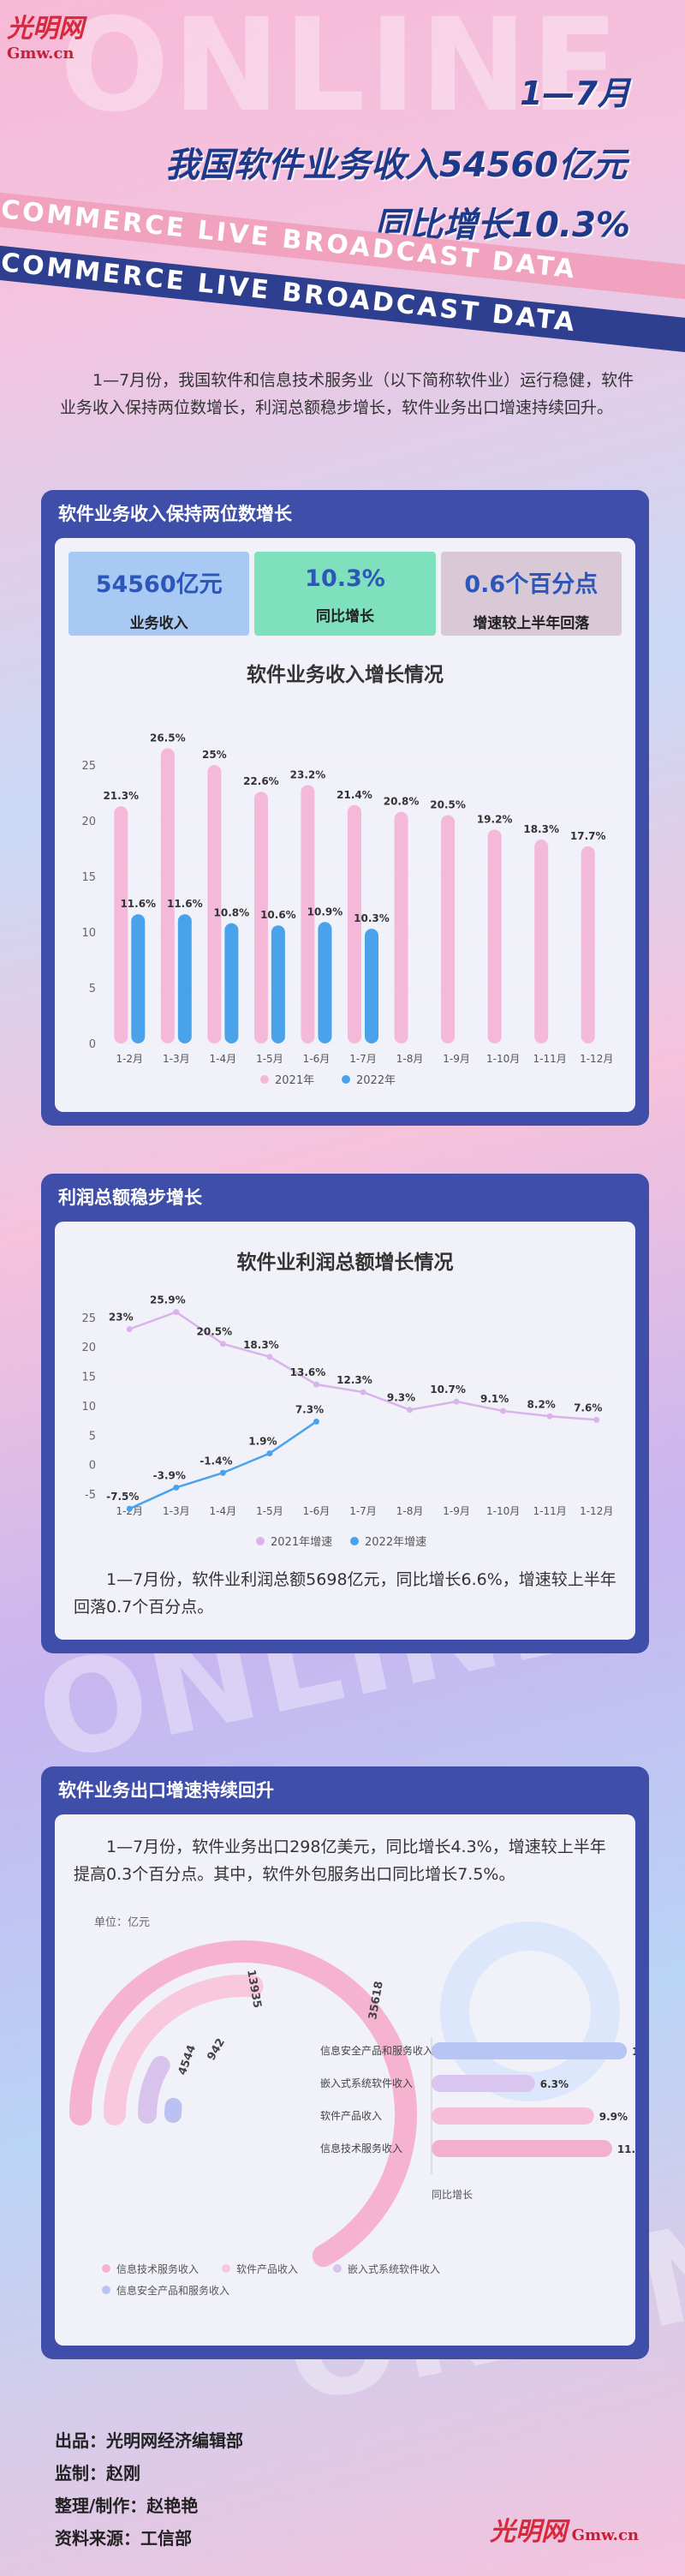 Image resolution: width=685 pixels, height=2576 pixels. What do you see at coordinates (45, 35) in the screenshot?
I see `brand-logo: 光明网 Gmw.cn` at bounding box center [45, 35].